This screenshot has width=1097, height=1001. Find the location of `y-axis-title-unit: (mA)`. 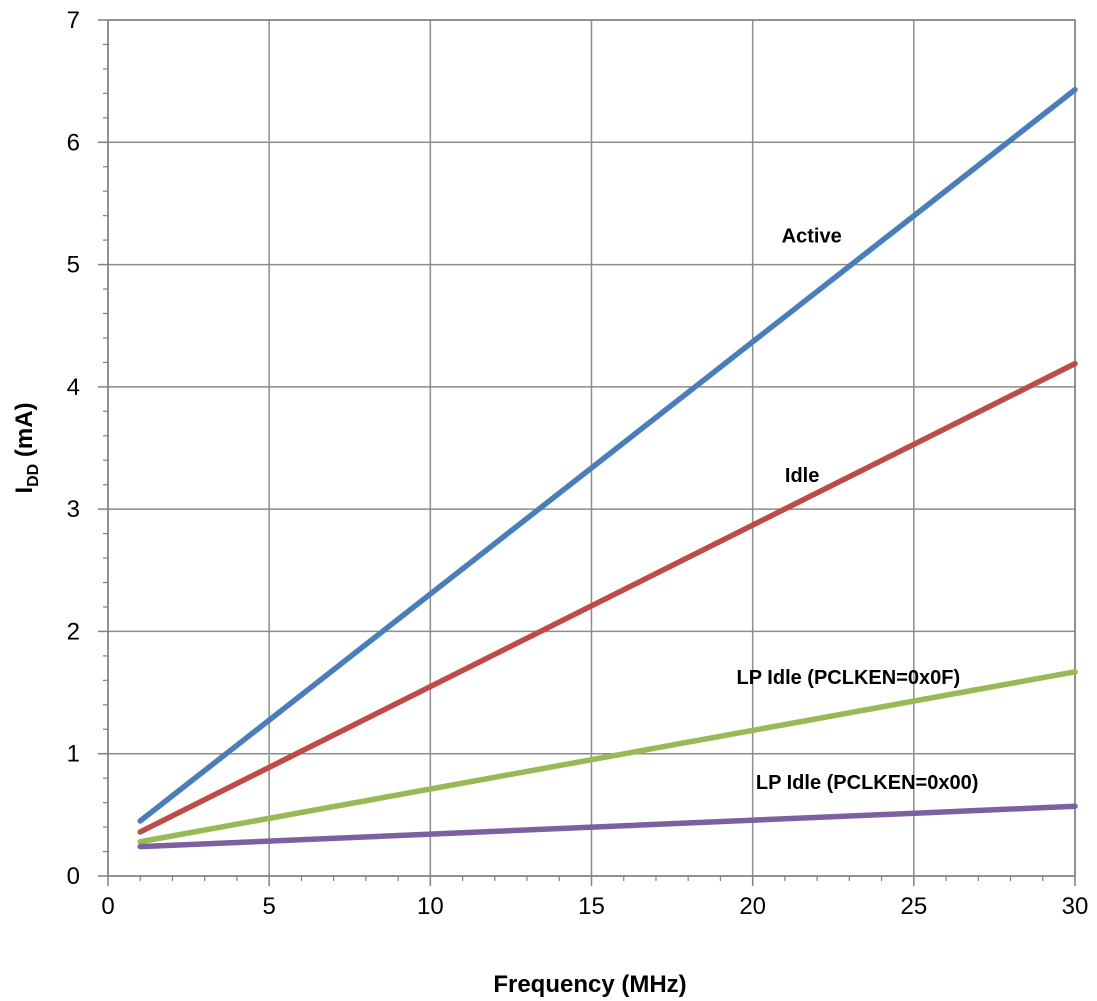

y-axis-title-unit: (mA) is located at coordinates (24, 432).